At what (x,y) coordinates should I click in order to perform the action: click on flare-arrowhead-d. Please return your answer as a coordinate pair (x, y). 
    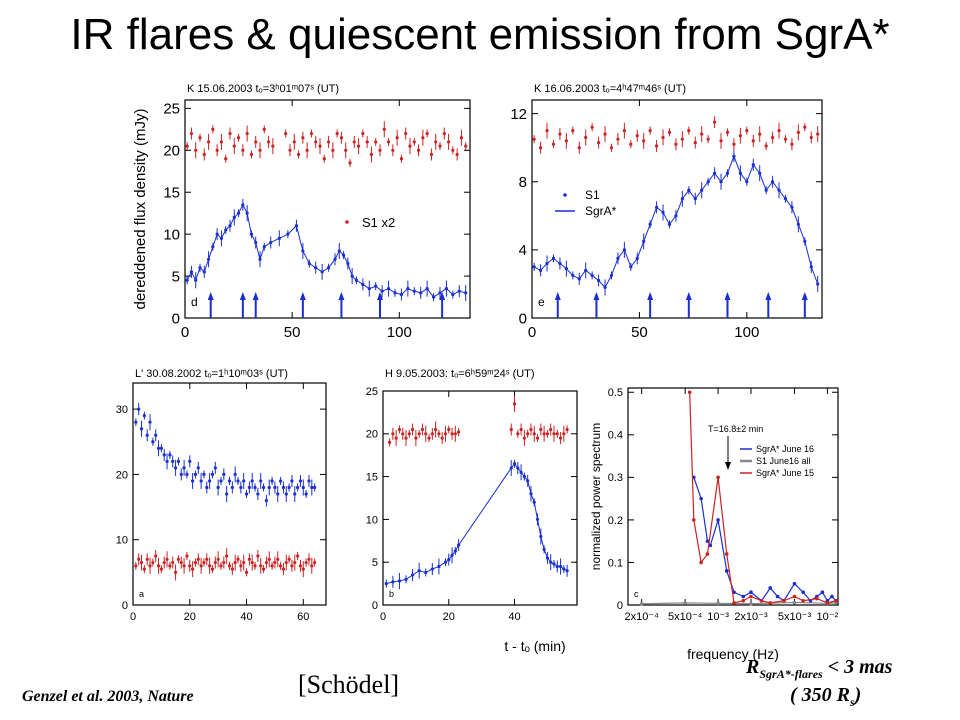
    Looking at the image, I should click on (380, 296).